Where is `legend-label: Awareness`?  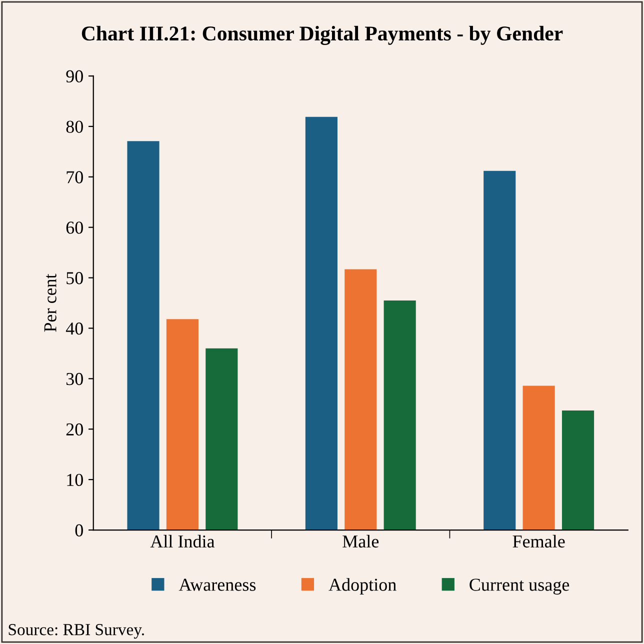
legend-label: Awareness is located at coordinates (217, 584).